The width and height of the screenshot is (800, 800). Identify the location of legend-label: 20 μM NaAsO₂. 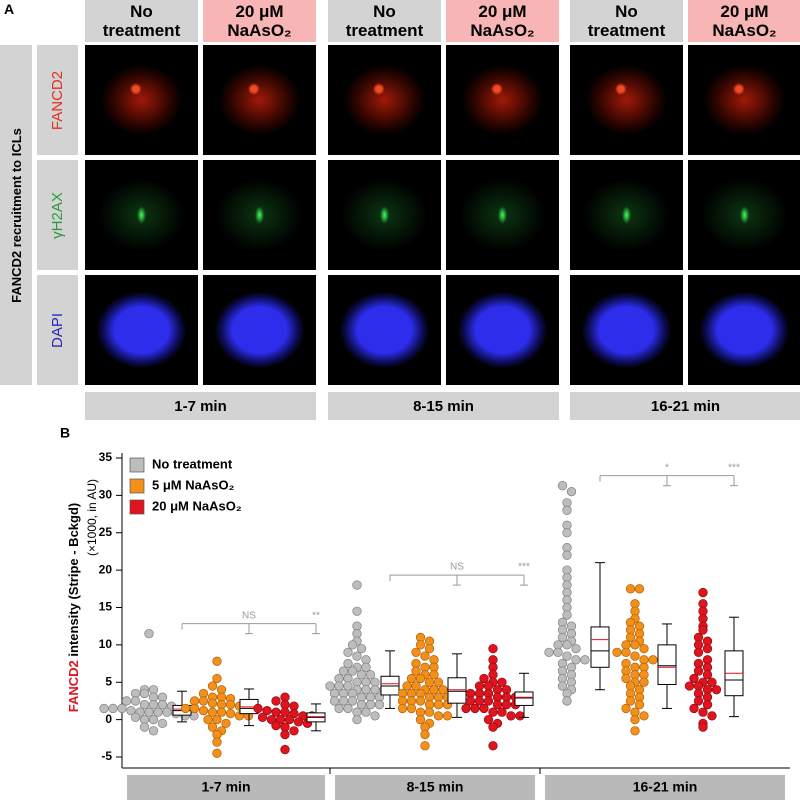
(197, 505).